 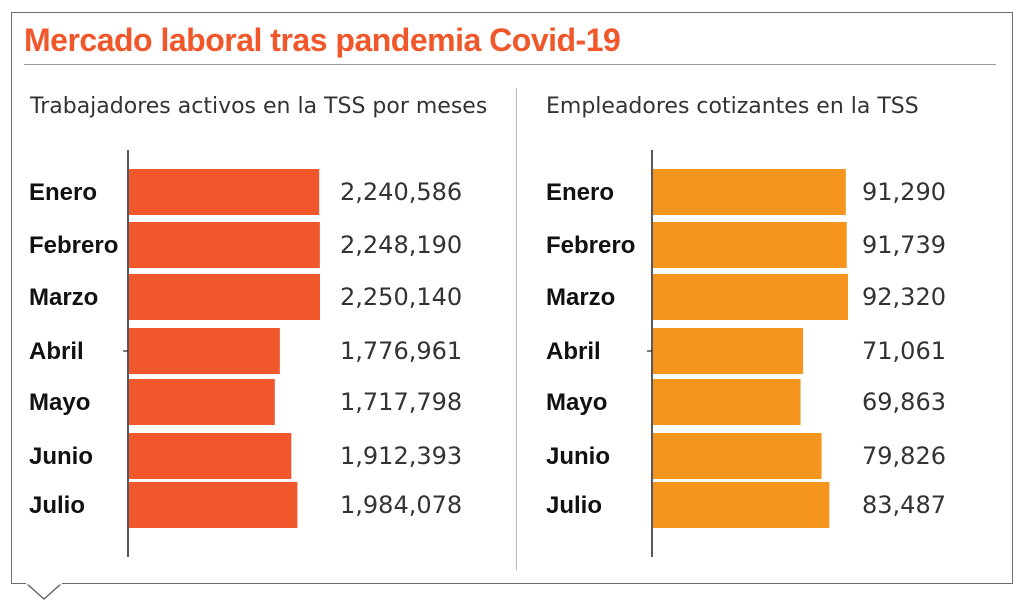 I want to click on title-divider, so click(x=510, y=64).